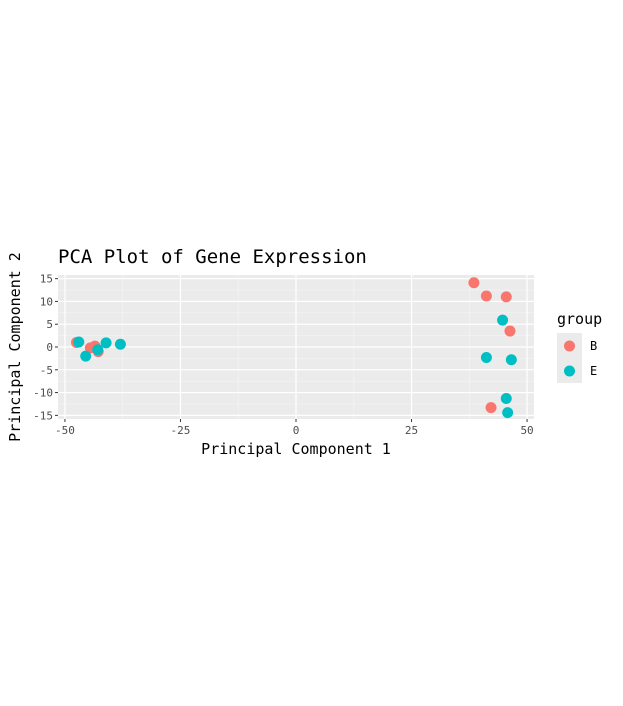  What do you see at coordinates (65, 430) in the screenshot?
I see `x-tick-label: -50` at bounding box center [65, 430].